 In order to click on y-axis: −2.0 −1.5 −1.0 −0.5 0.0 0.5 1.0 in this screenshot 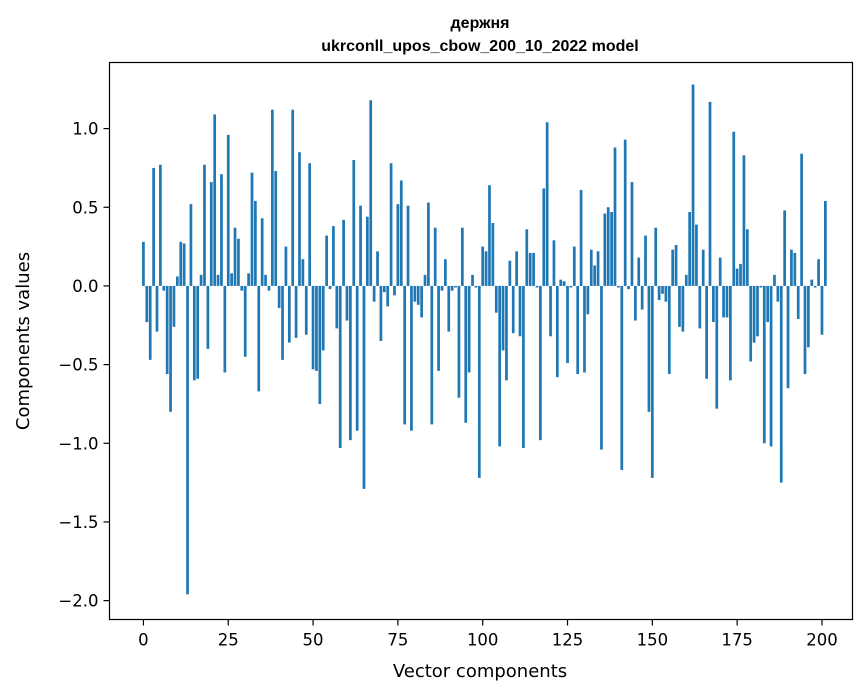, I will do `click(84, 365)`.